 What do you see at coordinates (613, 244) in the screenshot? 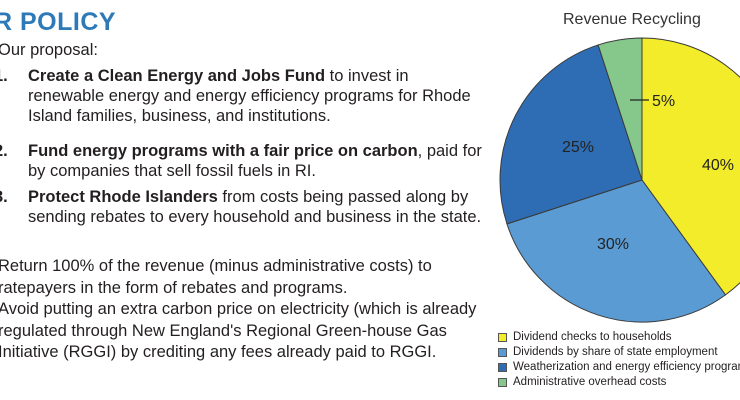
I see `slice-value-label: 30%` at bounding box center [613, 244].